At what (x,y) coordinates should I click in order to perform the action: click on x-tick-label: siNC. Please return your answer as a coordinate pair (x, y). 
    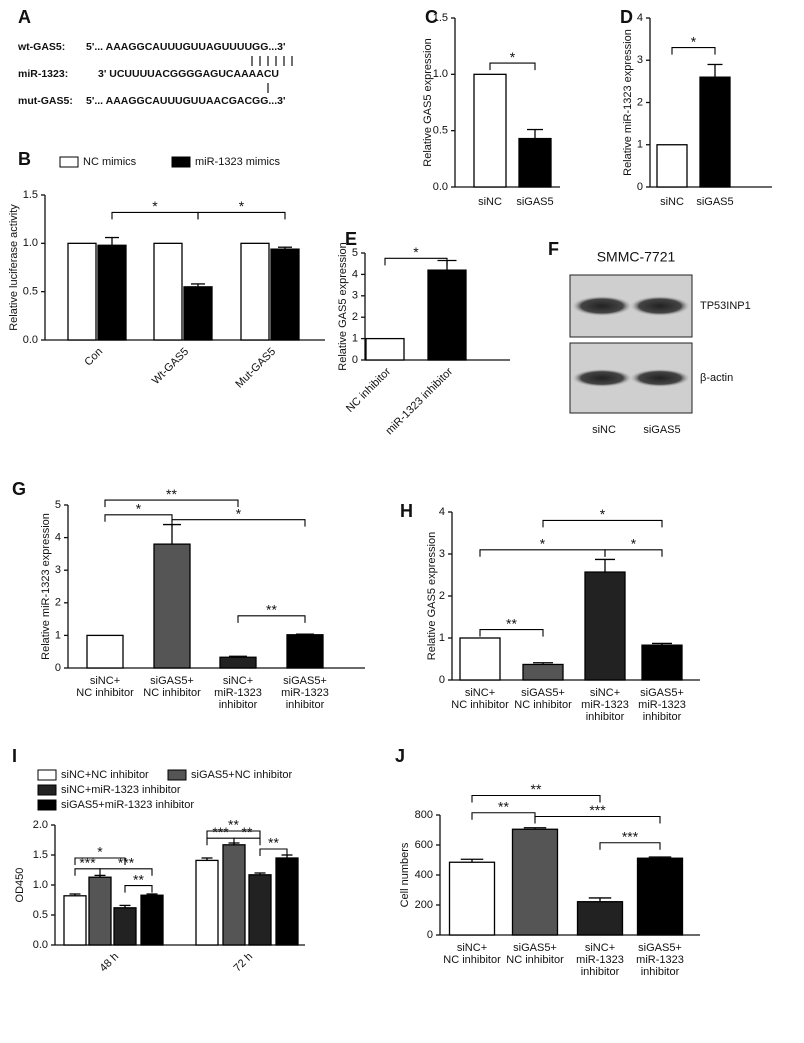
    Looking at the image, I should click on (490, 202).